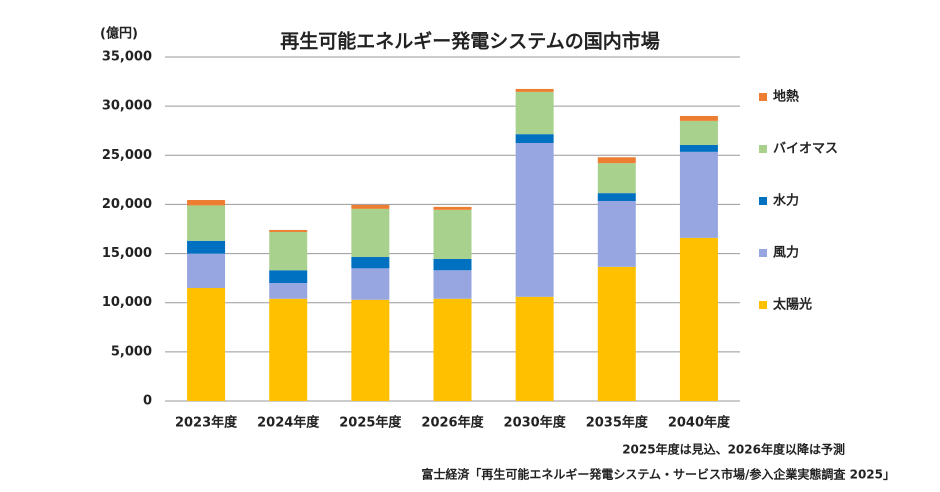 Image resolution: width=940 pixels, height=492 pixels. I want to click on y-tick-label: 20,000, so click(127, 204).